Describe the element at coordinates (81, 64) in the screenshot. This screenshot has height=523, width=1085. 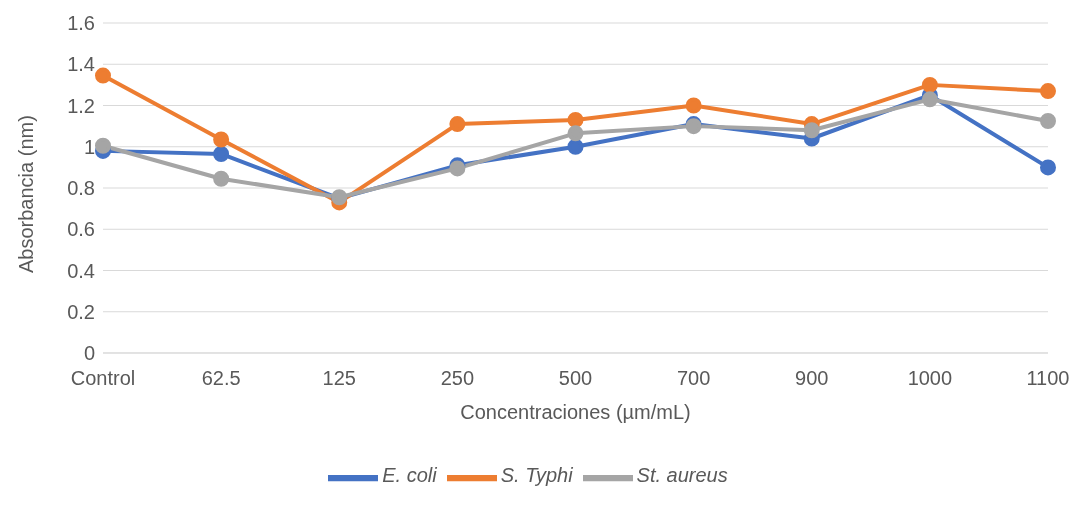
I see `y-tick-label: 1.4` at that location.